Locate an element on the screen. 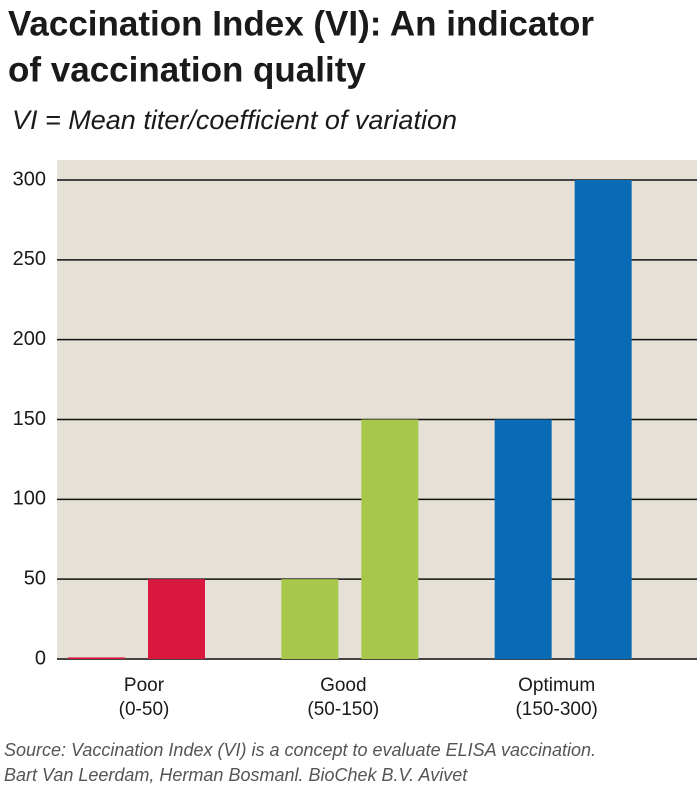  x-tick-sublabel: (0-50) is located at coordinates (144, 709).